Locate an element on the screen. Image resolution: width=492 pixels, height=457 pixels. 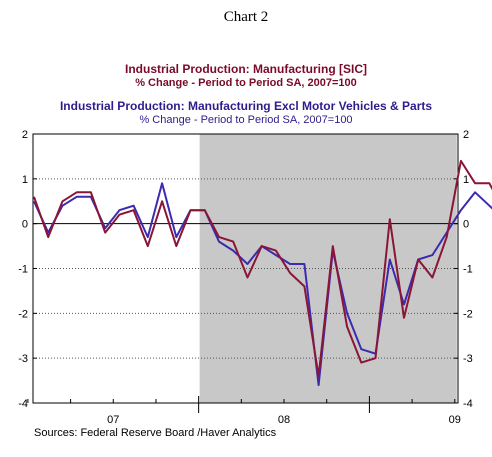
x-tick-label: 09 is located at coordinates (455, 420).